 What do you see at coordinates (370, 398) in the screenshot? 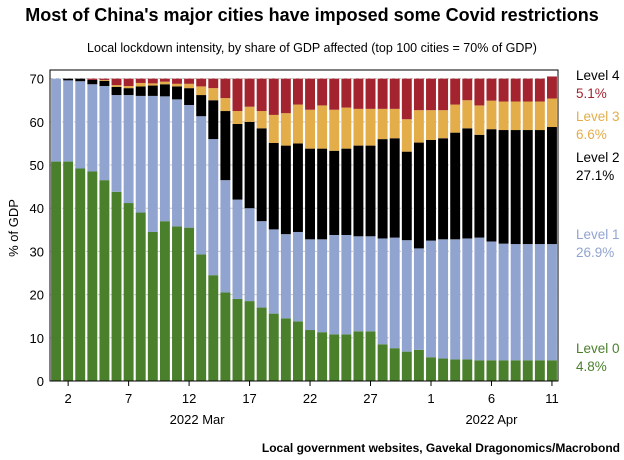
I see `x-tick-label: 27` at bounding box center [370, 398].